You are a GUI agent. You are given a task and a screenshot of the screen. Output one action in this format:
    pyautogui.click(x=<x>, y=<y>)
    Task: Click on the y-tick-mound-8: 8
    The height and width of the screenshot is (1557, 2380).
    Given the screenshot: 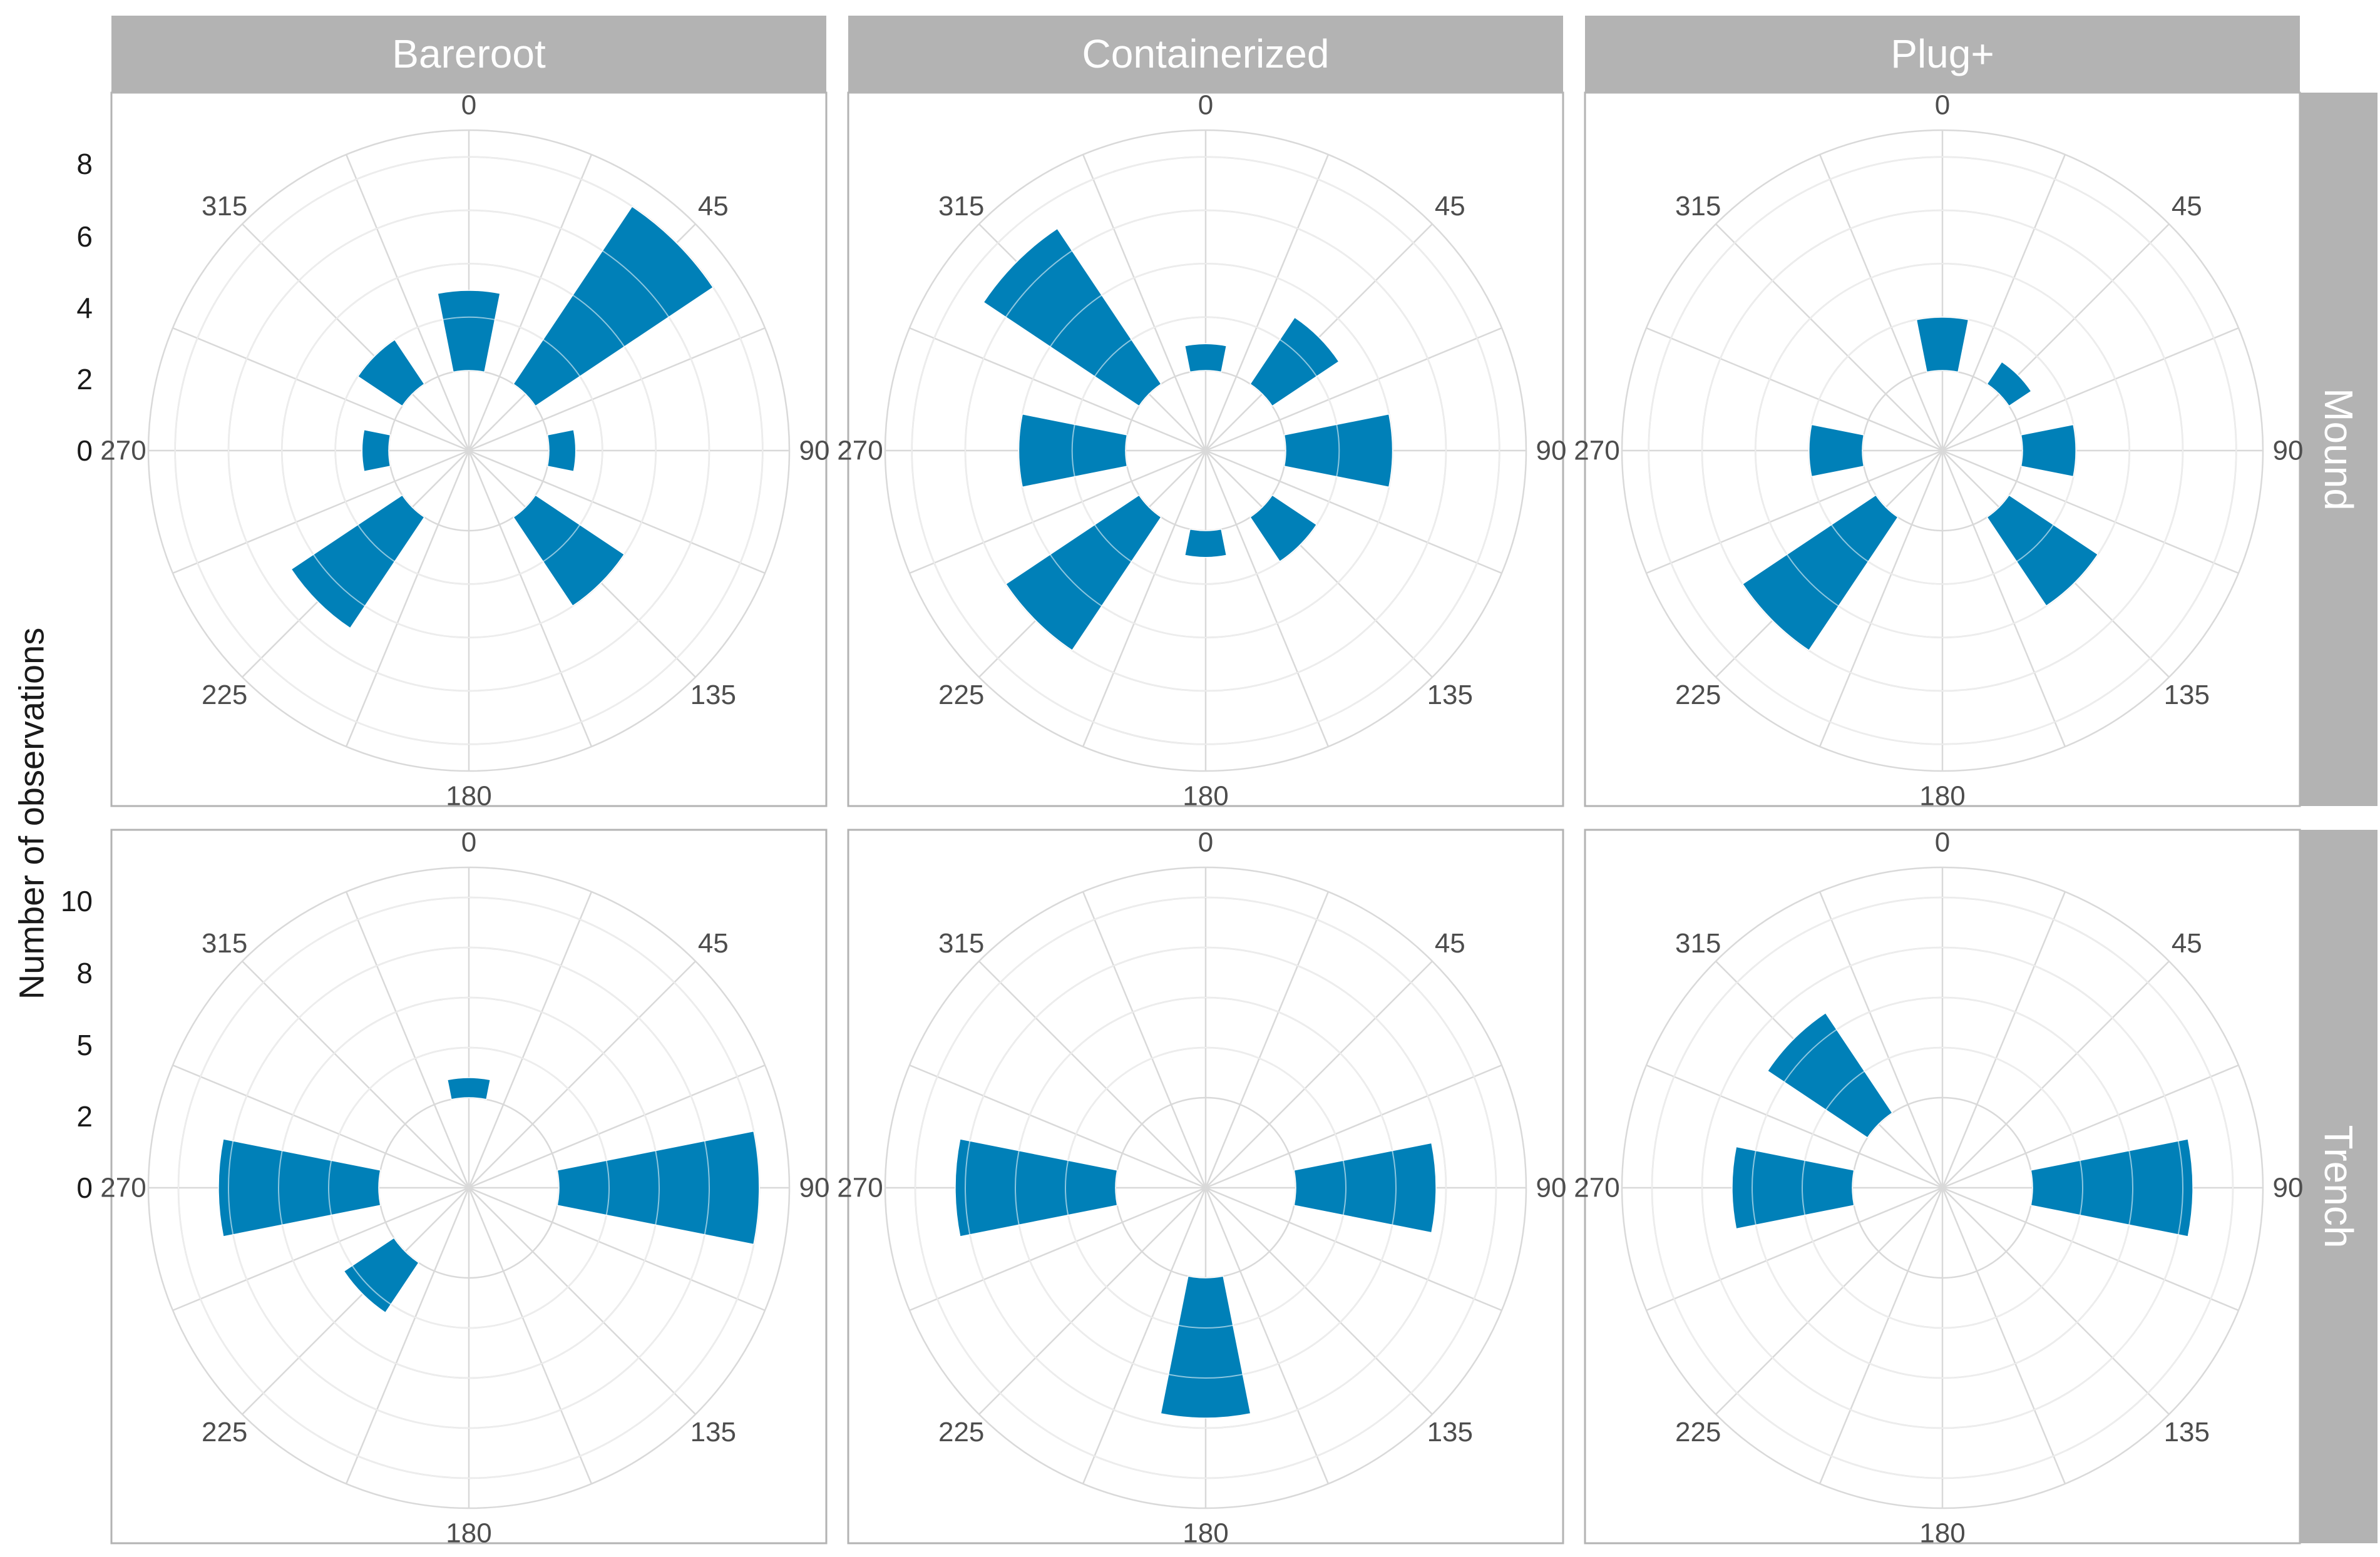 What is the action you would take?
    pyautogui.click(x=84, y=164)
    